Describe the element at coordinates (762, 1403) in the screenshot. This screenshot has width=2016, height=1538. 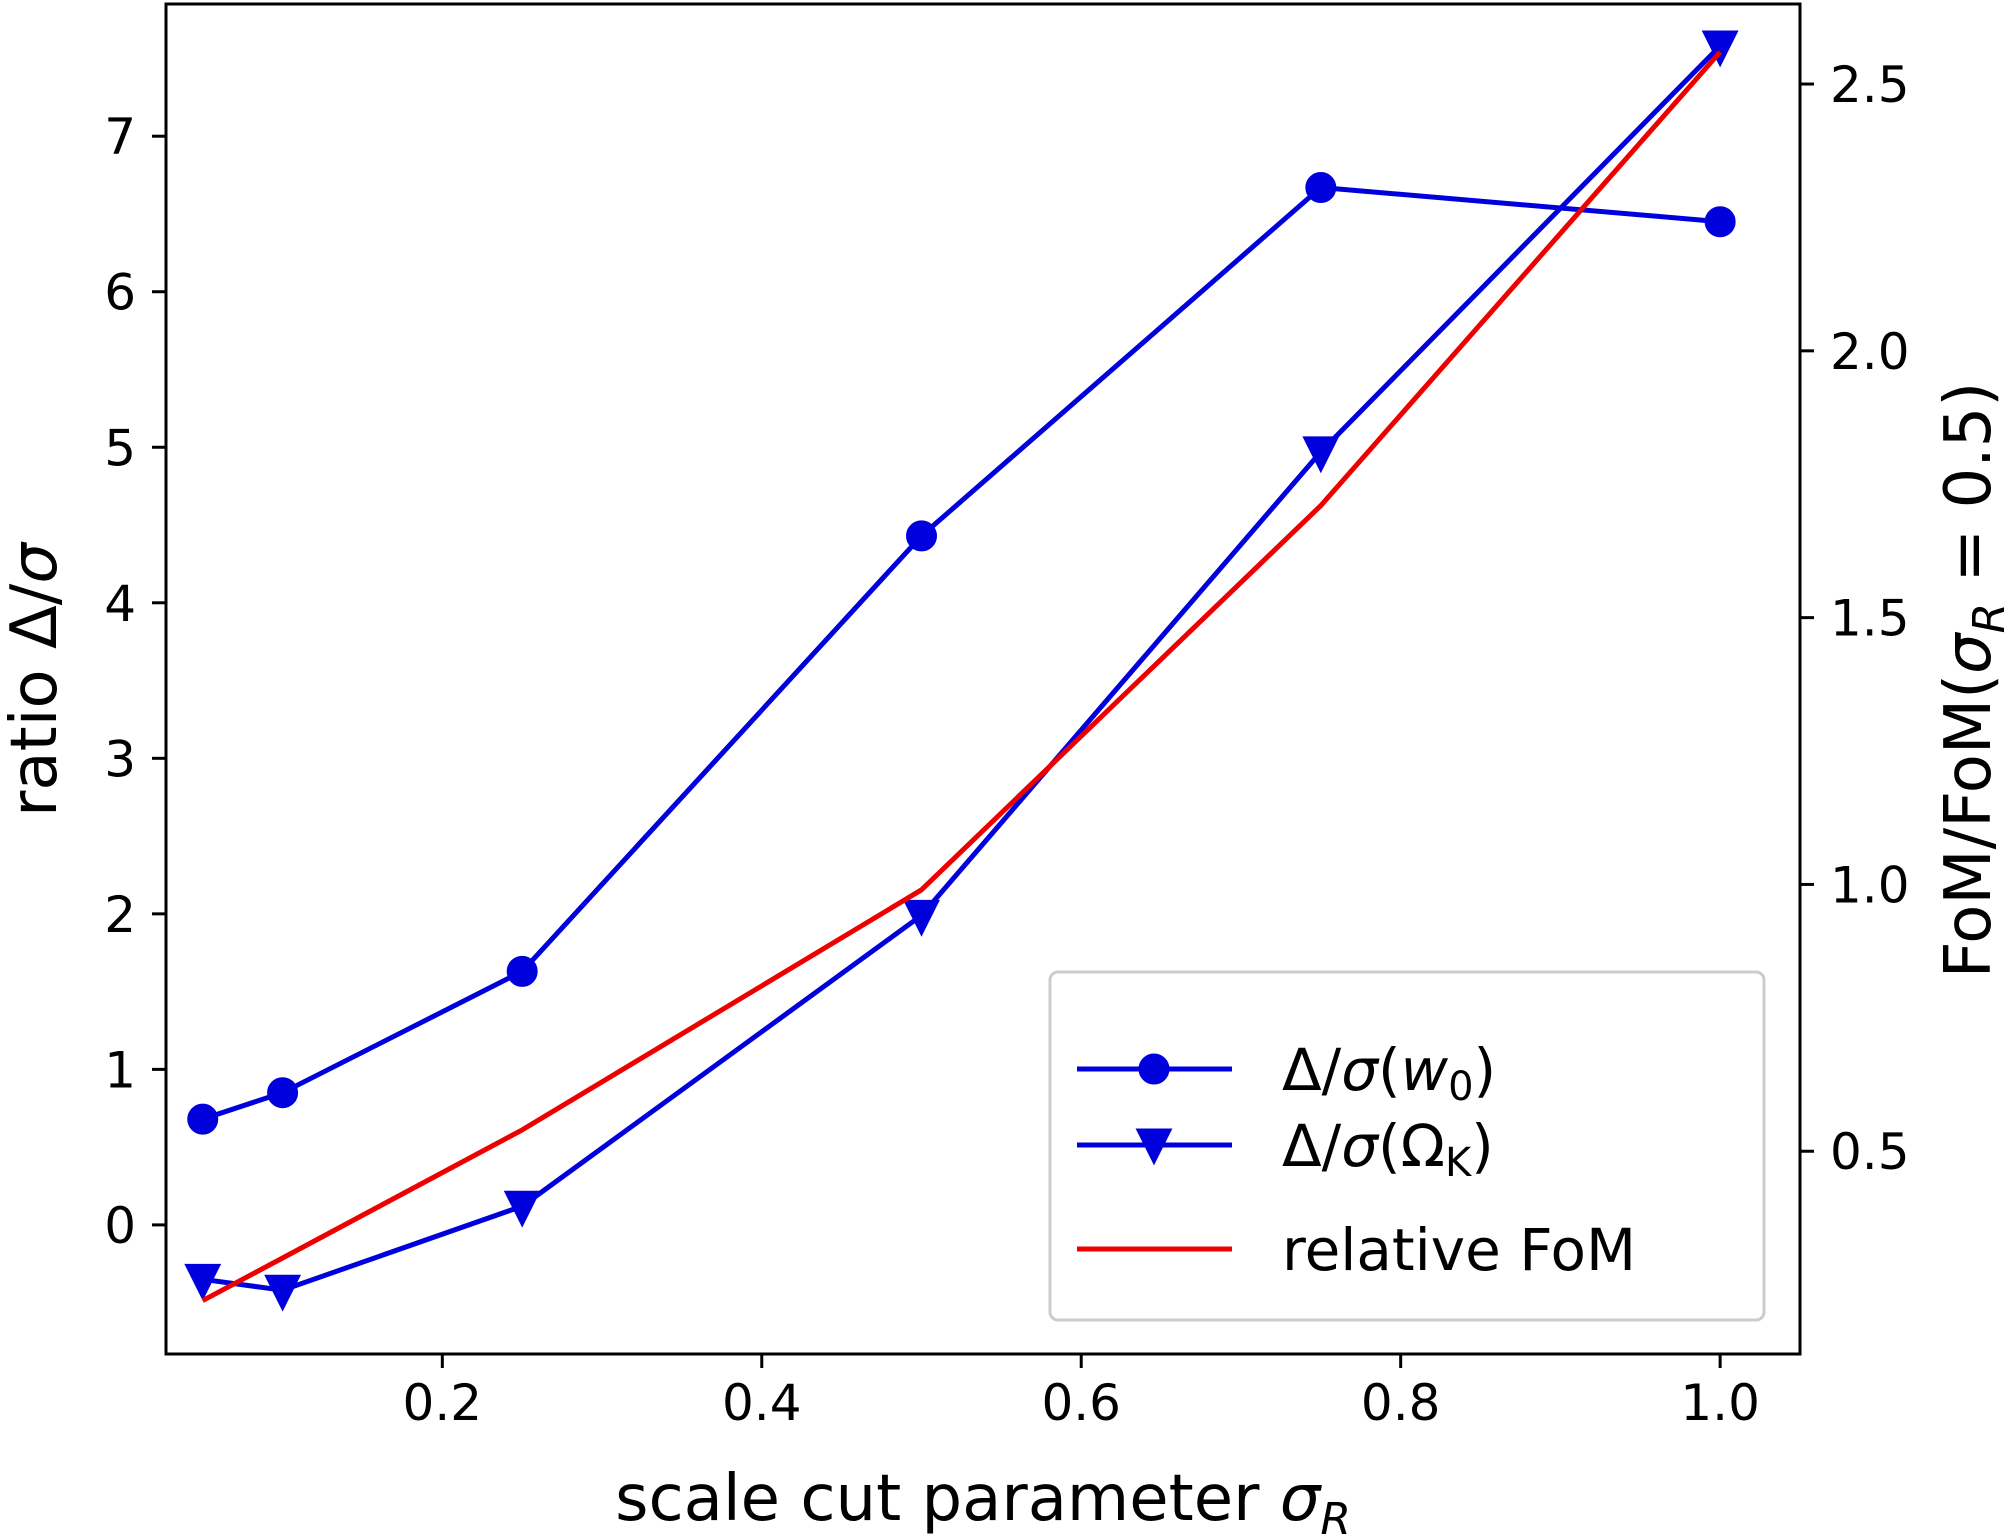
I see `x-tick-label: 0.4` at that location.